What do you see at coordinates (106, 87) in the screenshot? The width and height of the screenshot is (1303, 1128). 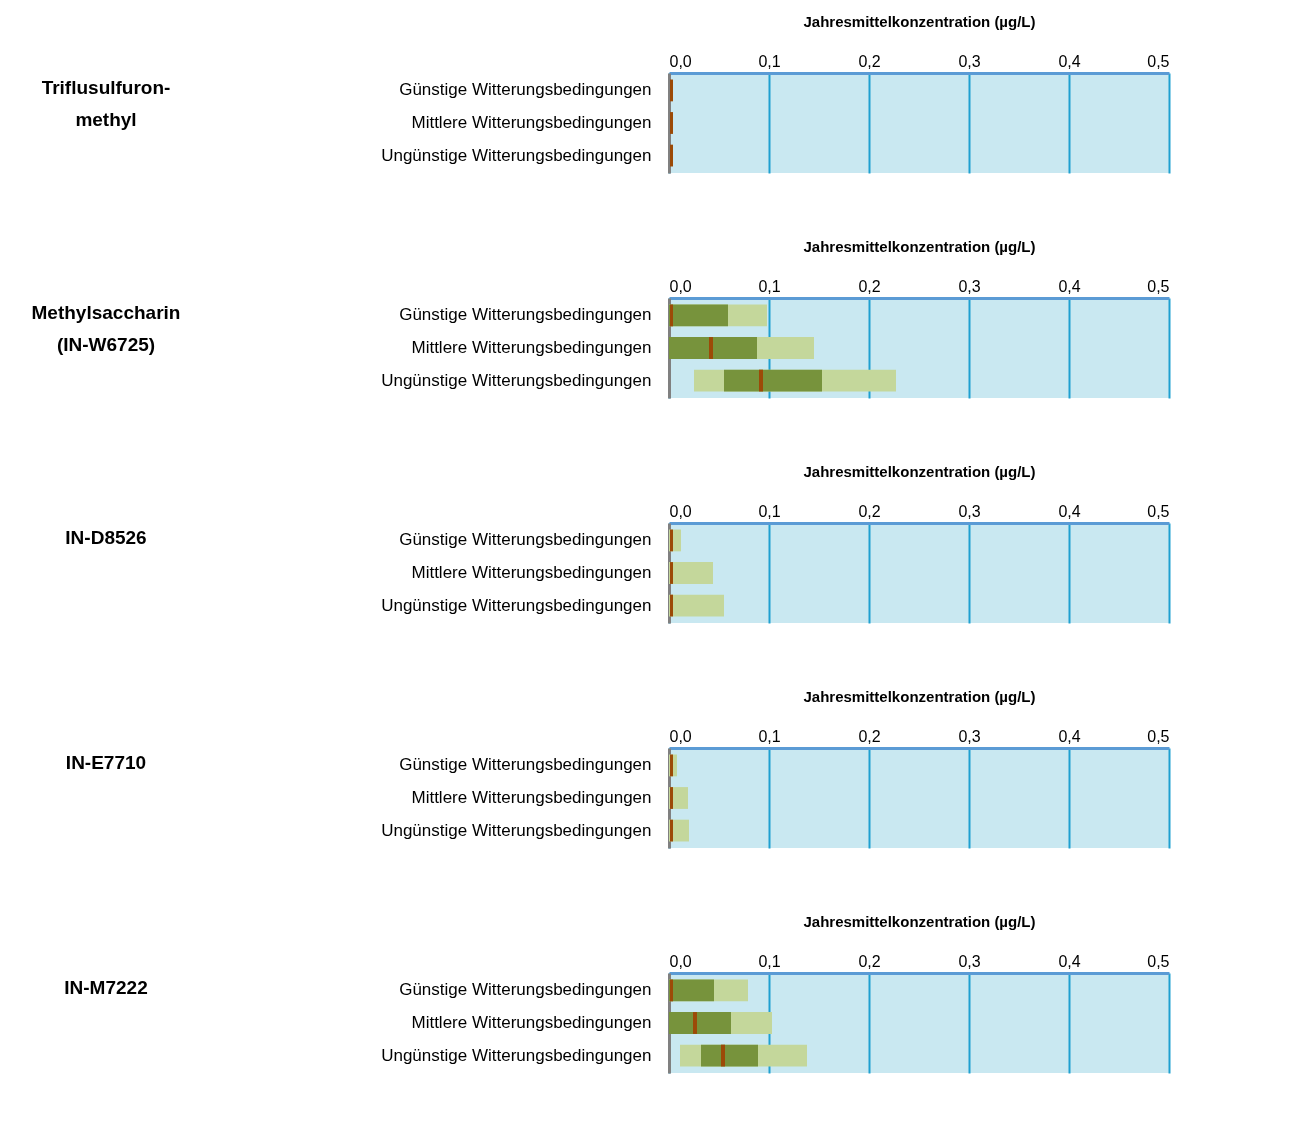 I see `text: Triflusulfuron-` at bounding box center [106, 87].